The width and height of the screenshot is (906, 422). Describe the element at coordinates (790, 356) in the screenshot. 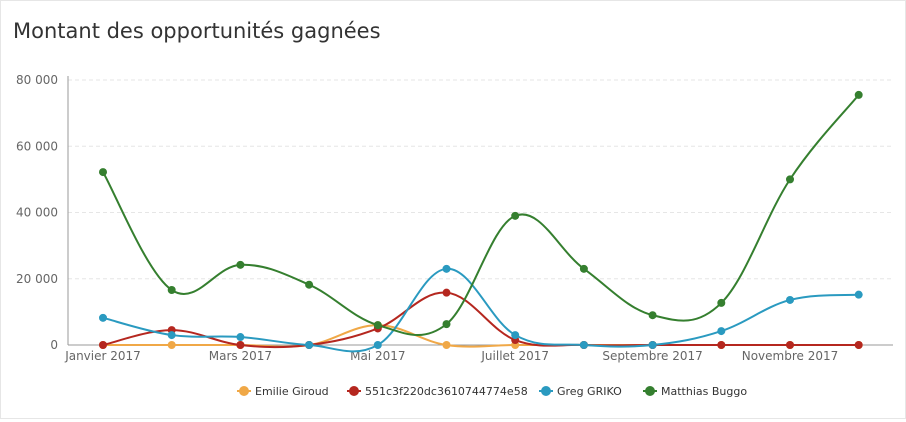

I see `x-tick-label: Novembre 2017` at that location.